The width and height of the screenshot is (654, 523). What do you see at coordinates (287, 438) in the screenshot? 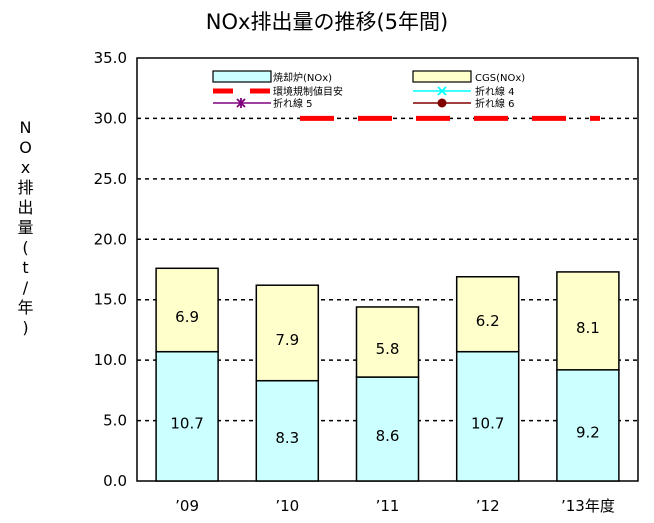
I see `data-label: 8.3` at bounding box center [287, 438].